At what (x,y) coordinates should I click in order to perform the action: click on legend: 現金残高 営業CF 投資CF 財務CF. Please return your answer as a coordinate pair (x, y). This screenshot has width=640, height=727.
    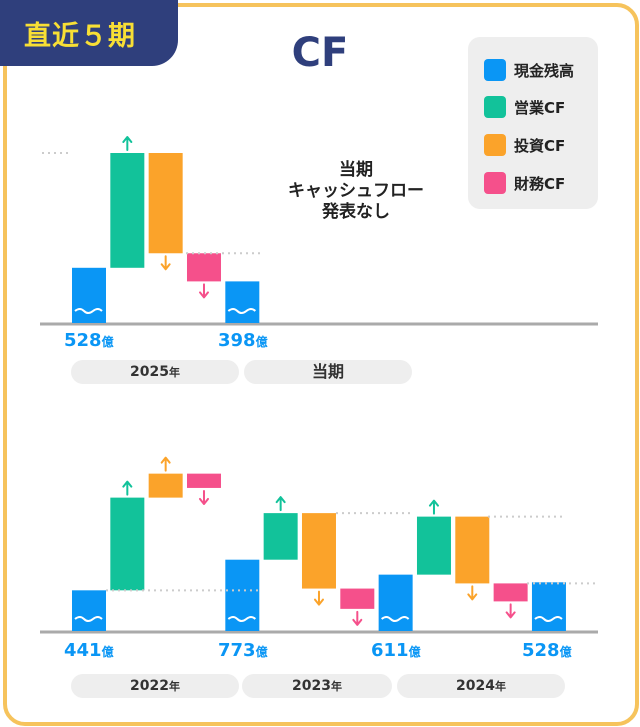
    Looking at the image, I should click on (533, 123).